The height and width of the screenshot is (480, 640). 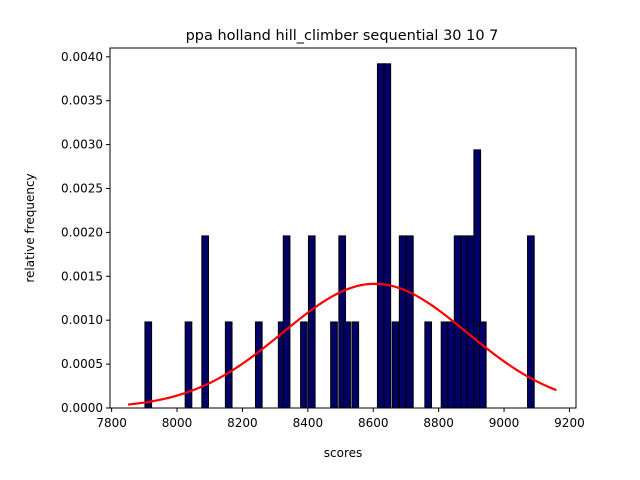 I want to click on x-tick-label: 8200, so click(x=242, y=423).